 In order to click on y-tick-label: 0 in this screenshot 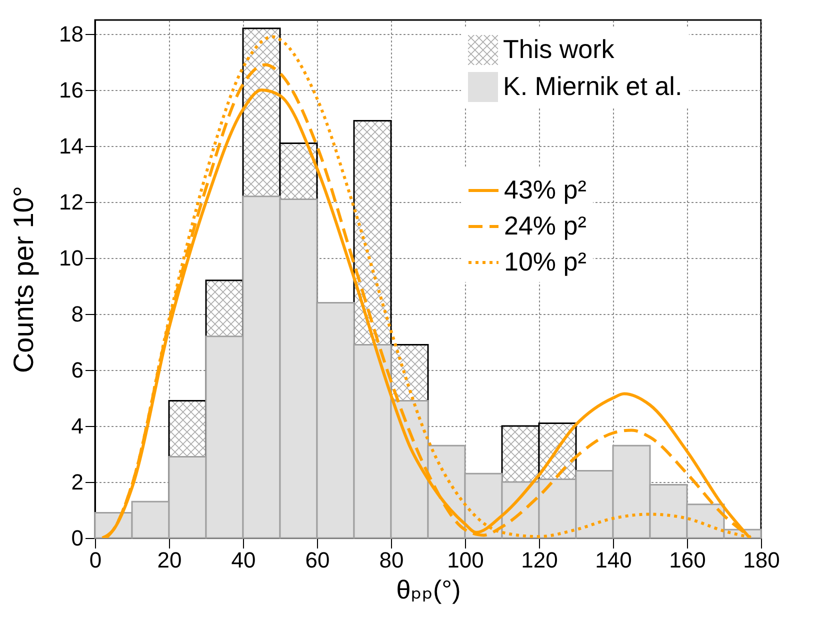, I will do `click(77, 538)`.